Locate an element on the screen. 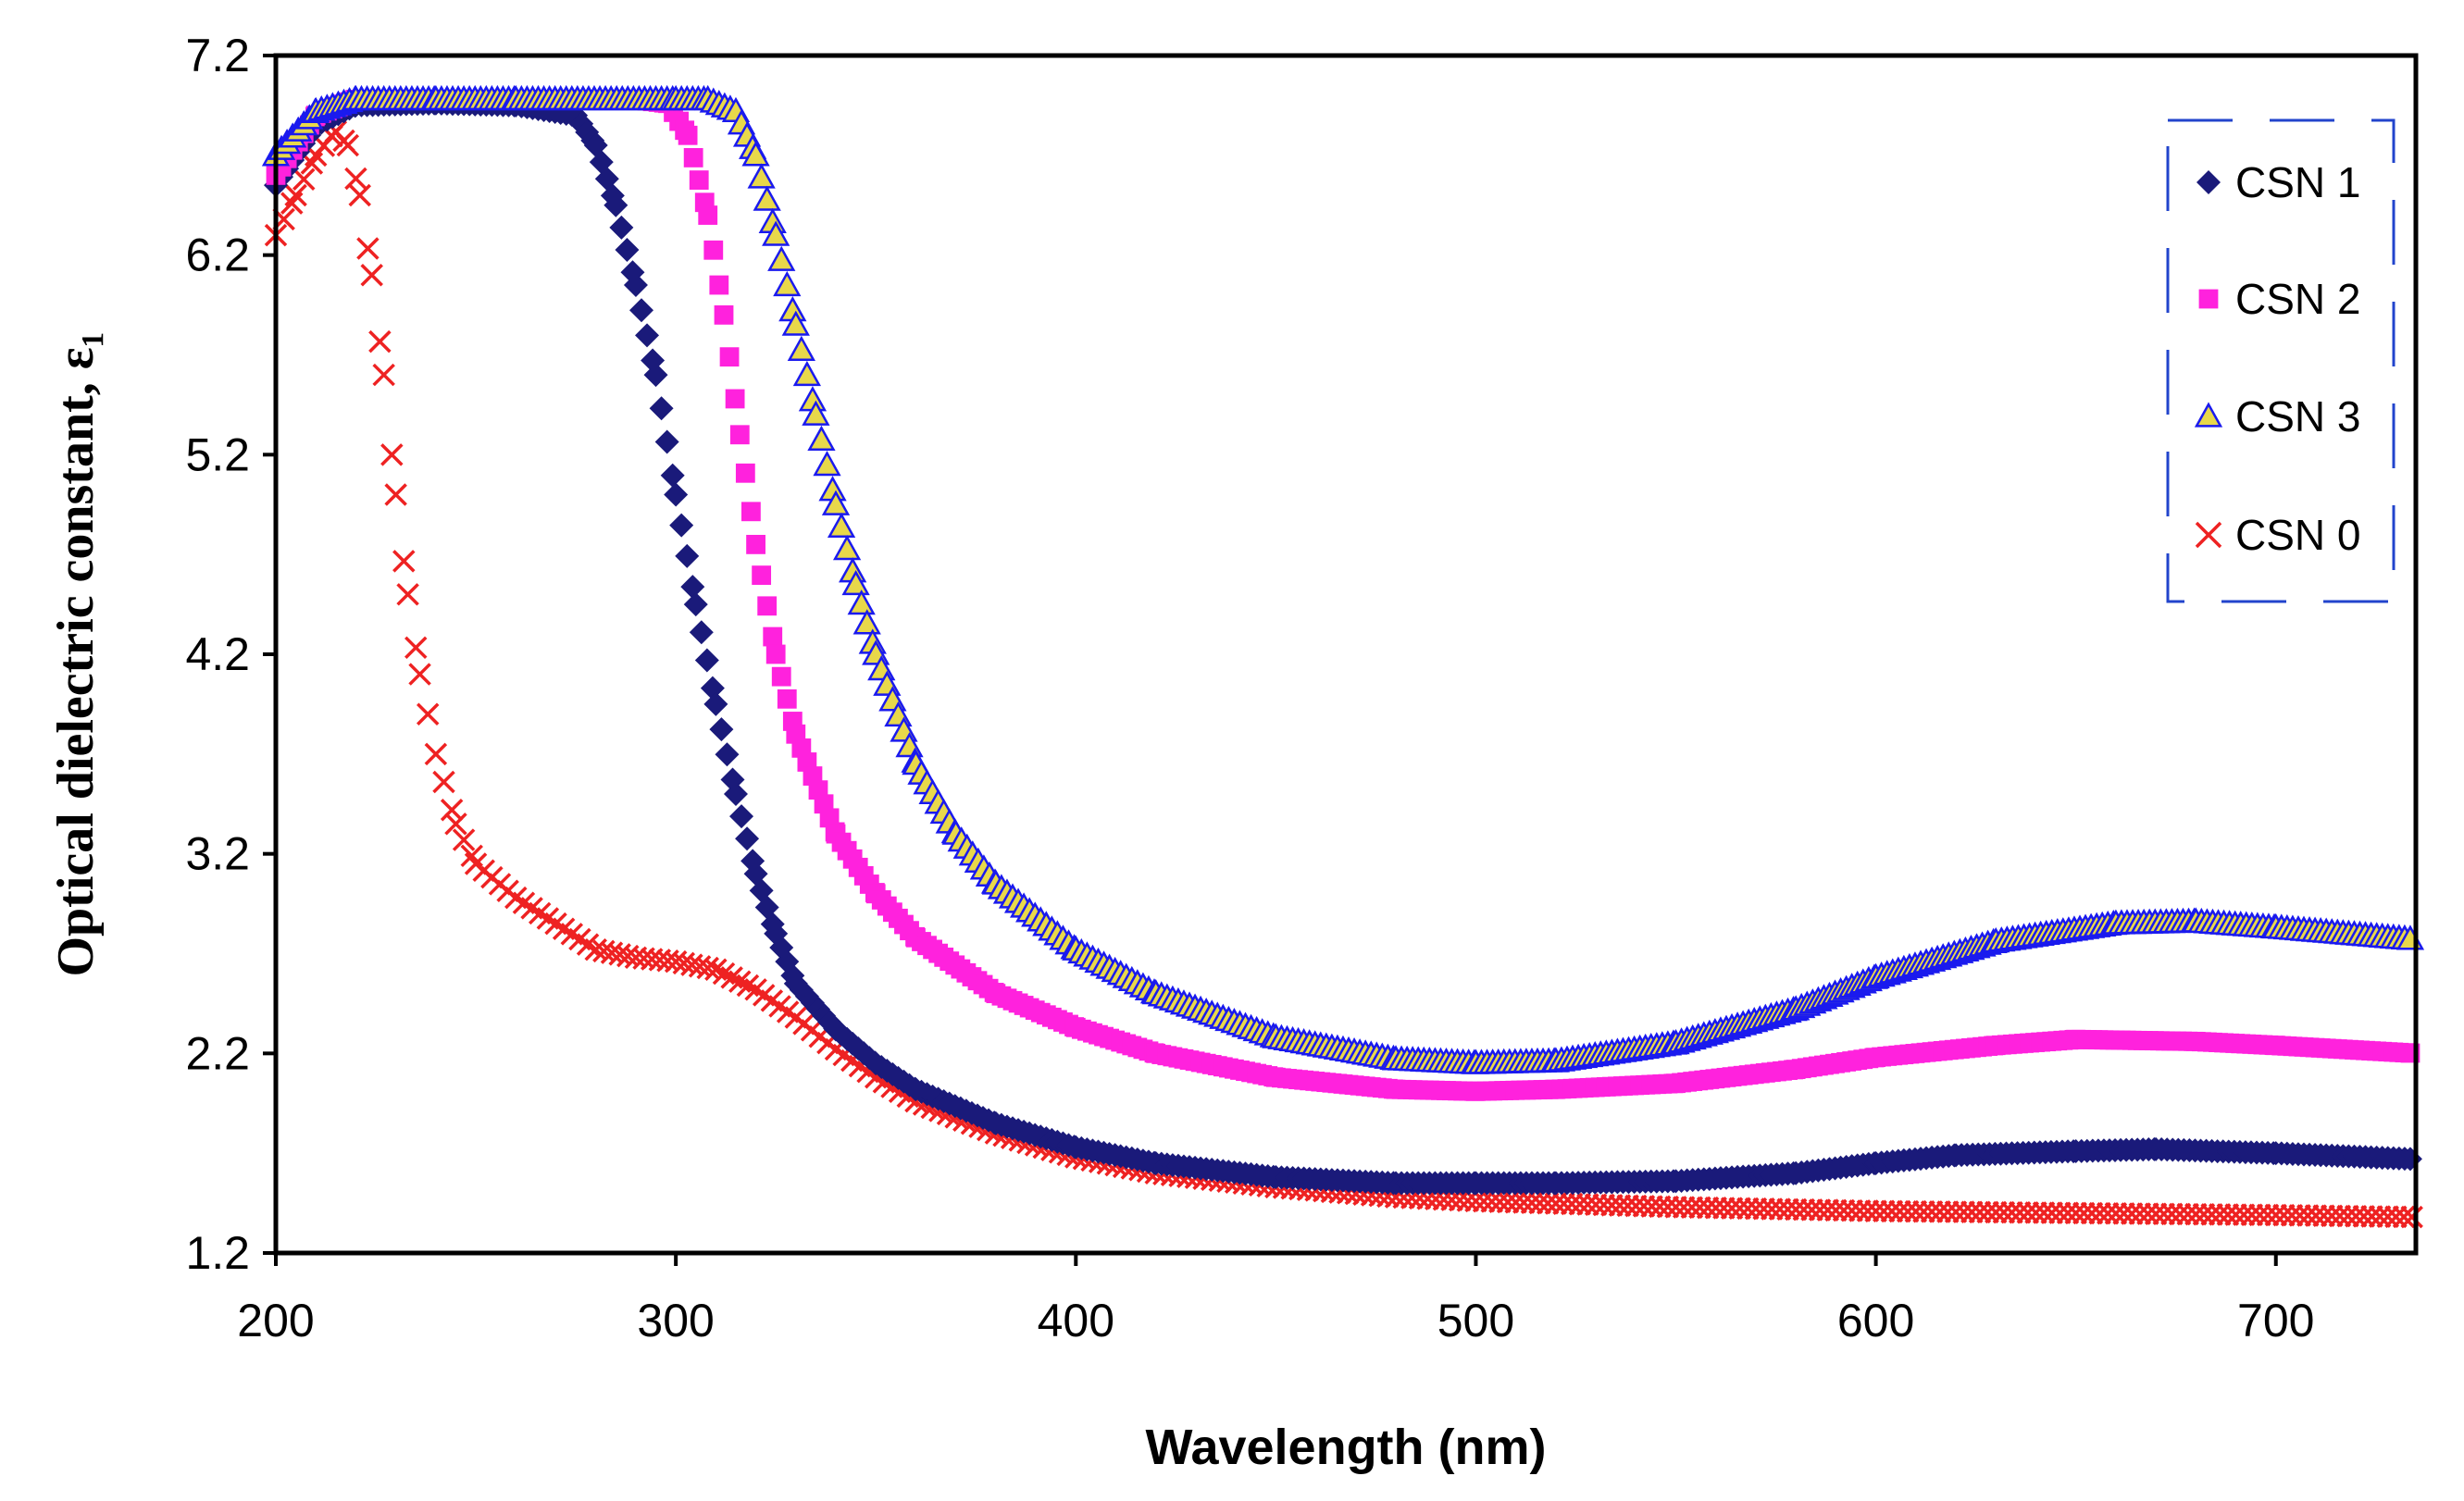  legend-item-csn-2: CSN 2 is located at coordinates (2279, 299).